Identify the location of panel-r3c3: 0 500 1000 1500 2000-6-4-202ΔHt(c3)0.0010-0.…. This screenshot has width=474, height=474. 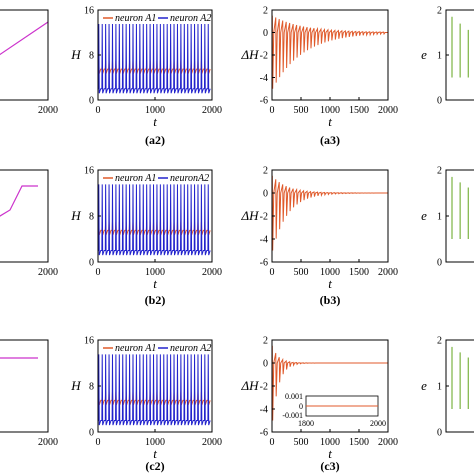
(319, 405).